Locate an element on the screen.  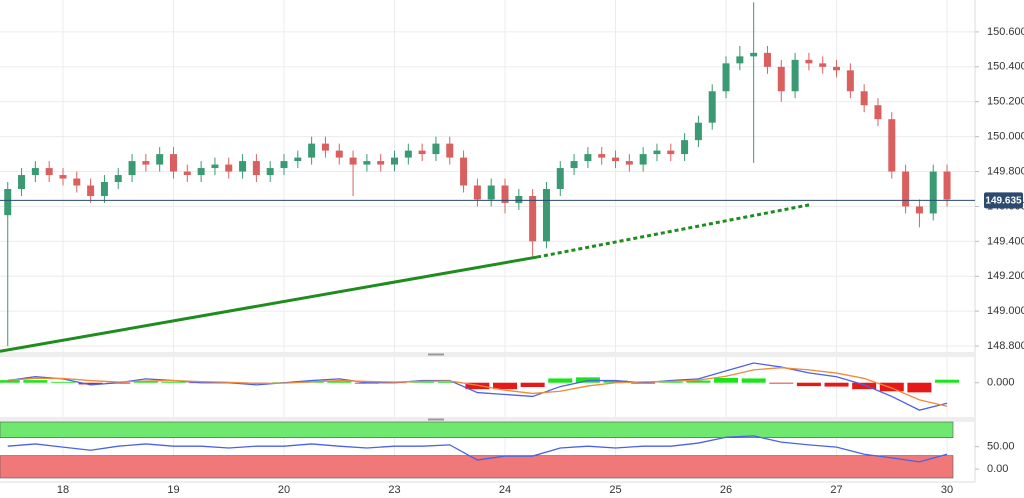
x-tick-label: 23 is located at coordinates (394, 490).